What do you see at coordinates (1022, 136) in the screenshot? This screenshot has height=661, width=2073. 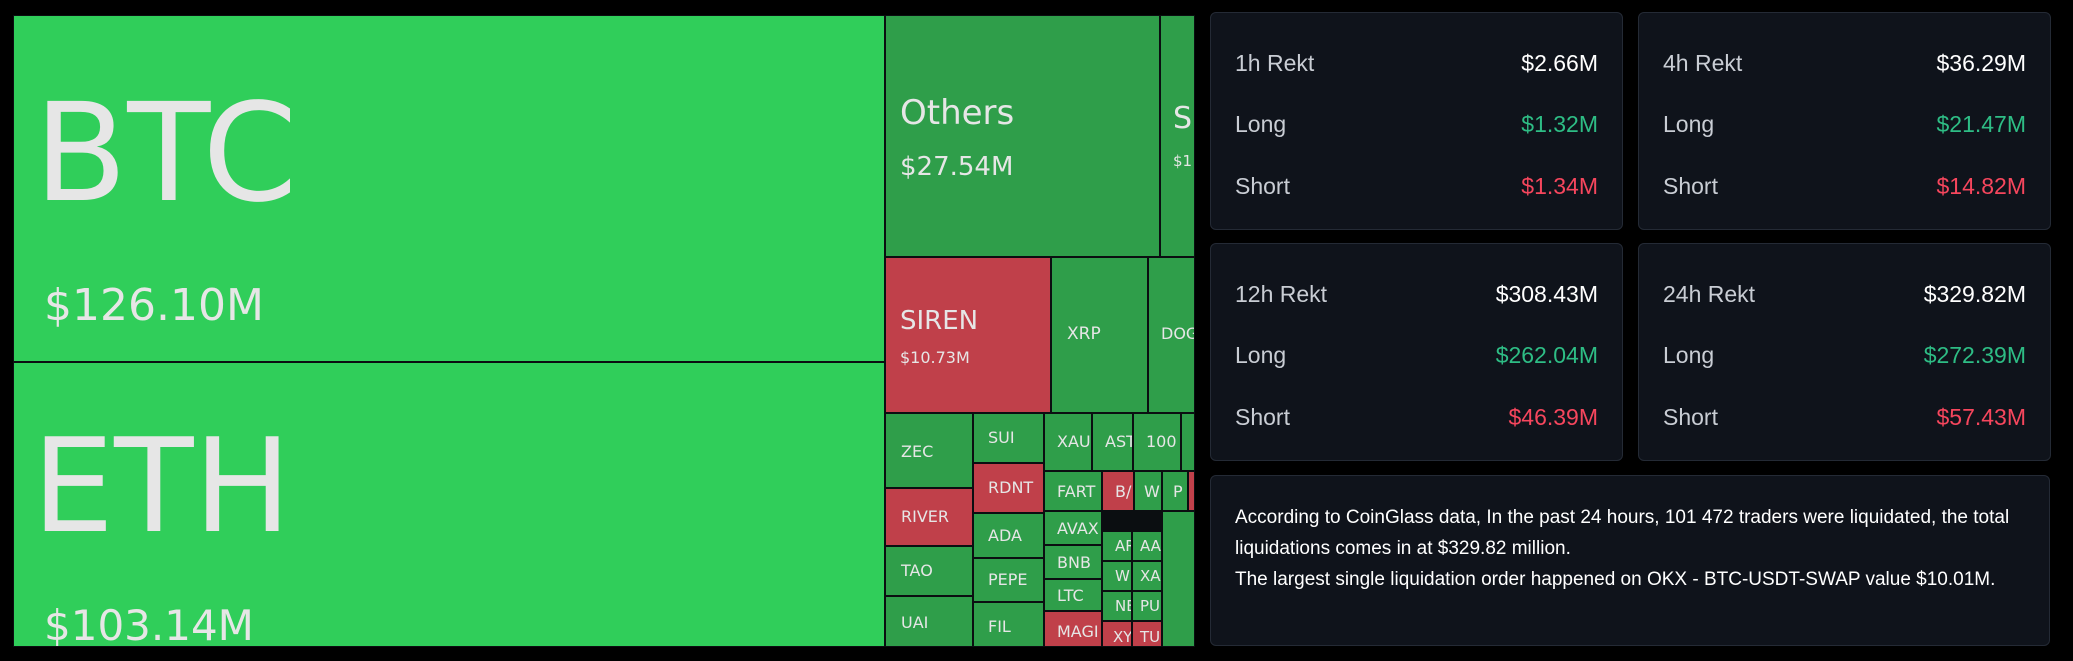 I see `tile-others: Others $27.54M` at bounding box center [1022, 136].